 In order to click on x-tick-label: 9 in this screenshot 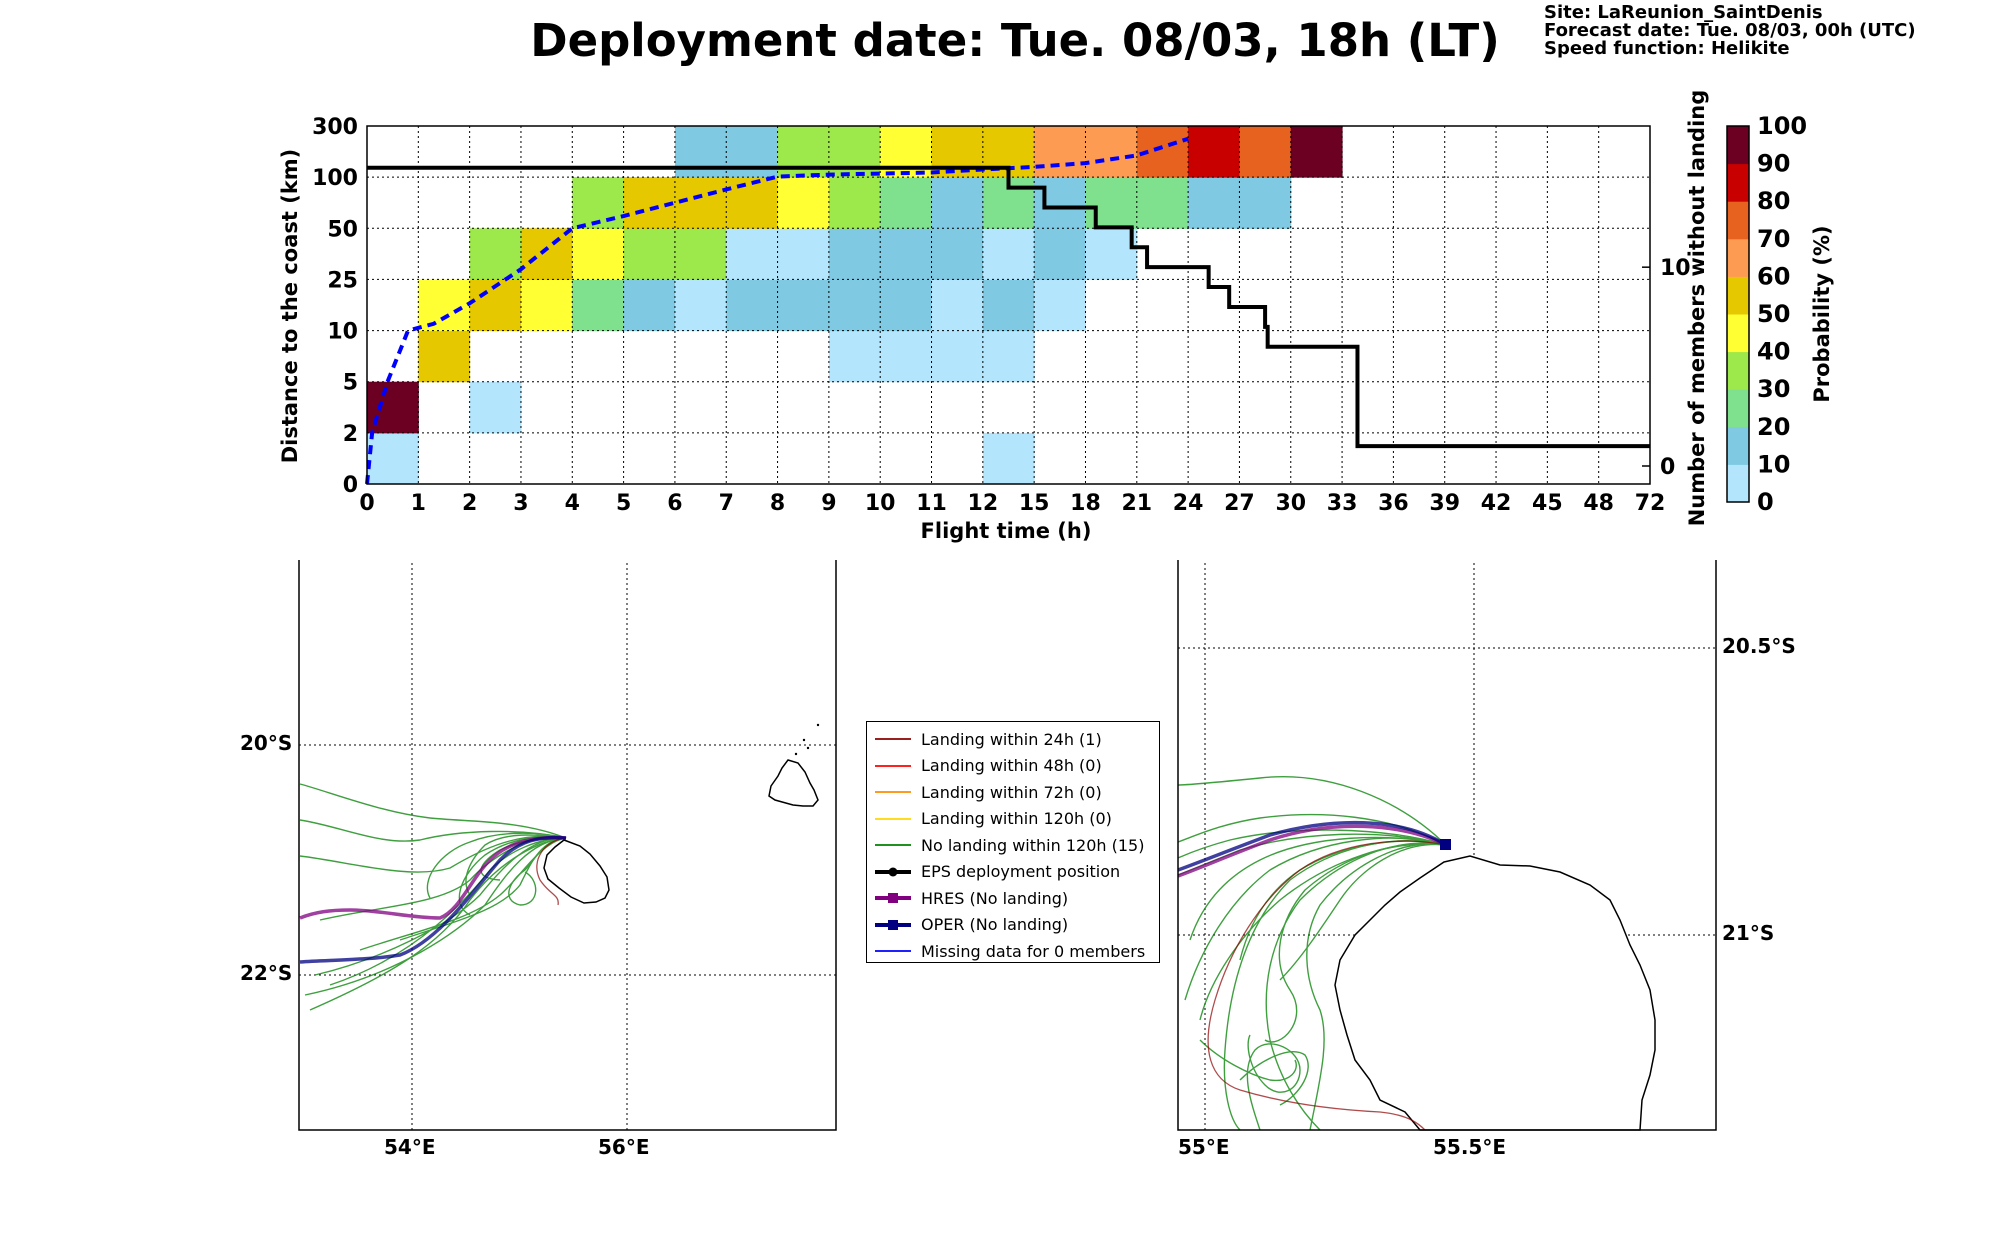, I will do `click(828, 503)`.